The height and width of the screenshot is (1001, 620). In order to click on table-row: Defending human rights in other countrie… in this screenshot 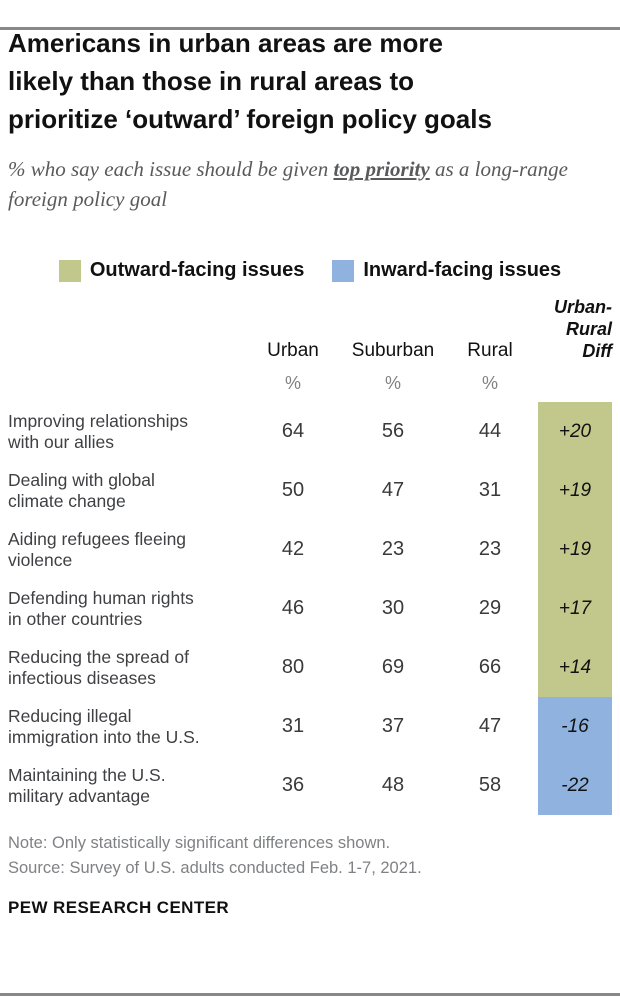, I will do `click(310, 608)`.